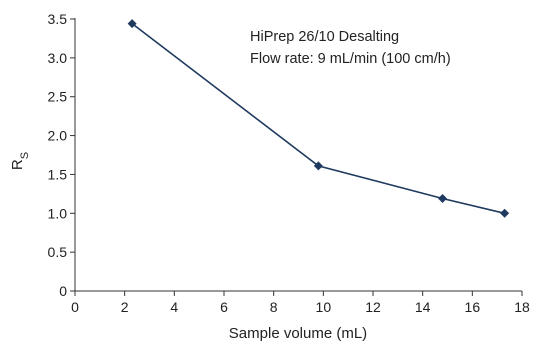  What do you see at coordinates (25, 155) in the screenshot?
I see `y-axis-title-subscript: S` at bounding box center [25, 155].